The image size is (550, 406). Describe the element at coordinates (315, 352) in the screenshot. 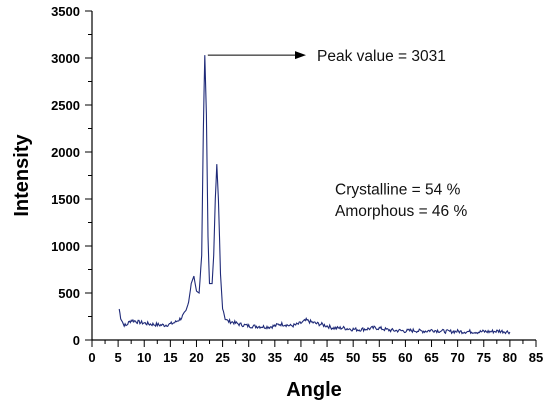

I see `x-axis-ticks: 0 5 10 15 20 25 30 35 40 45 50 55 60 65 70 75 80 85` at that location.